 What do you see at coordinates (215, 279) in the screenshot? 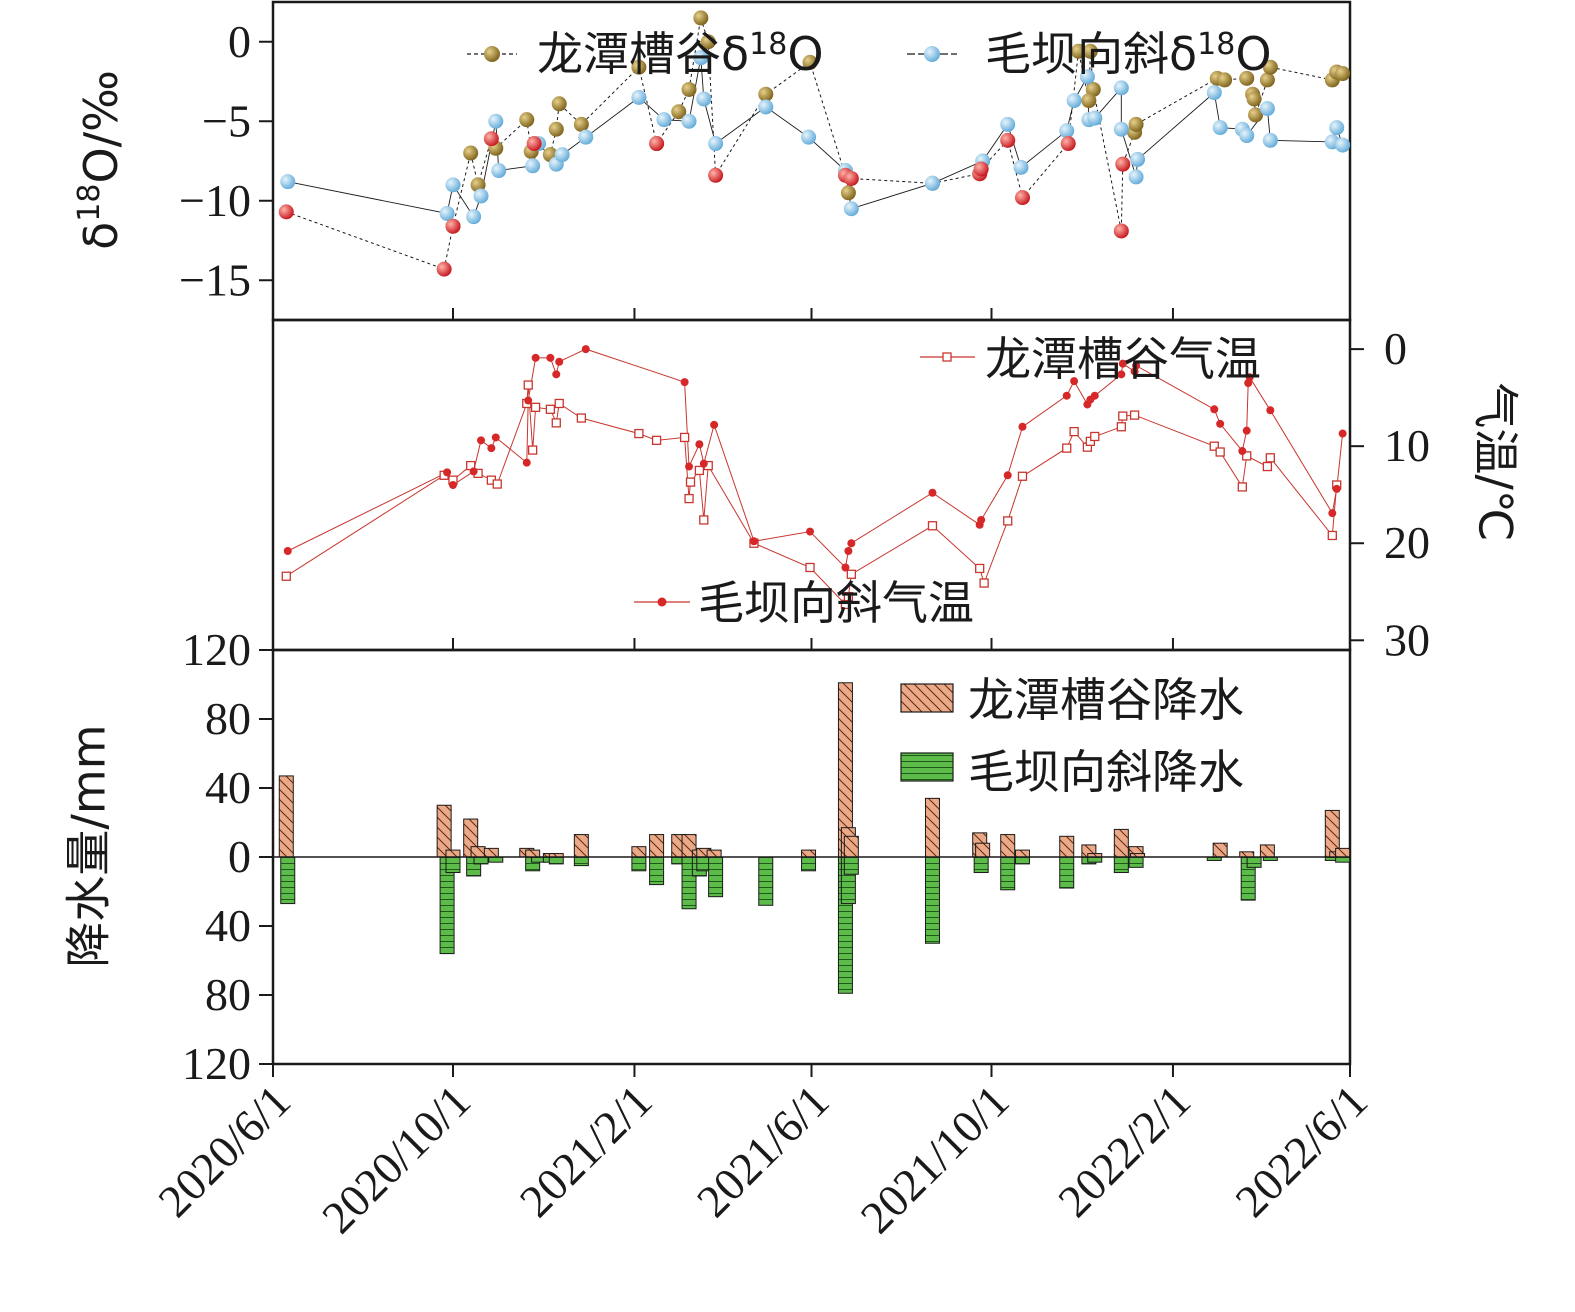
I see `isotope-y-tick-label: −15` at bounding box center [215, 279].